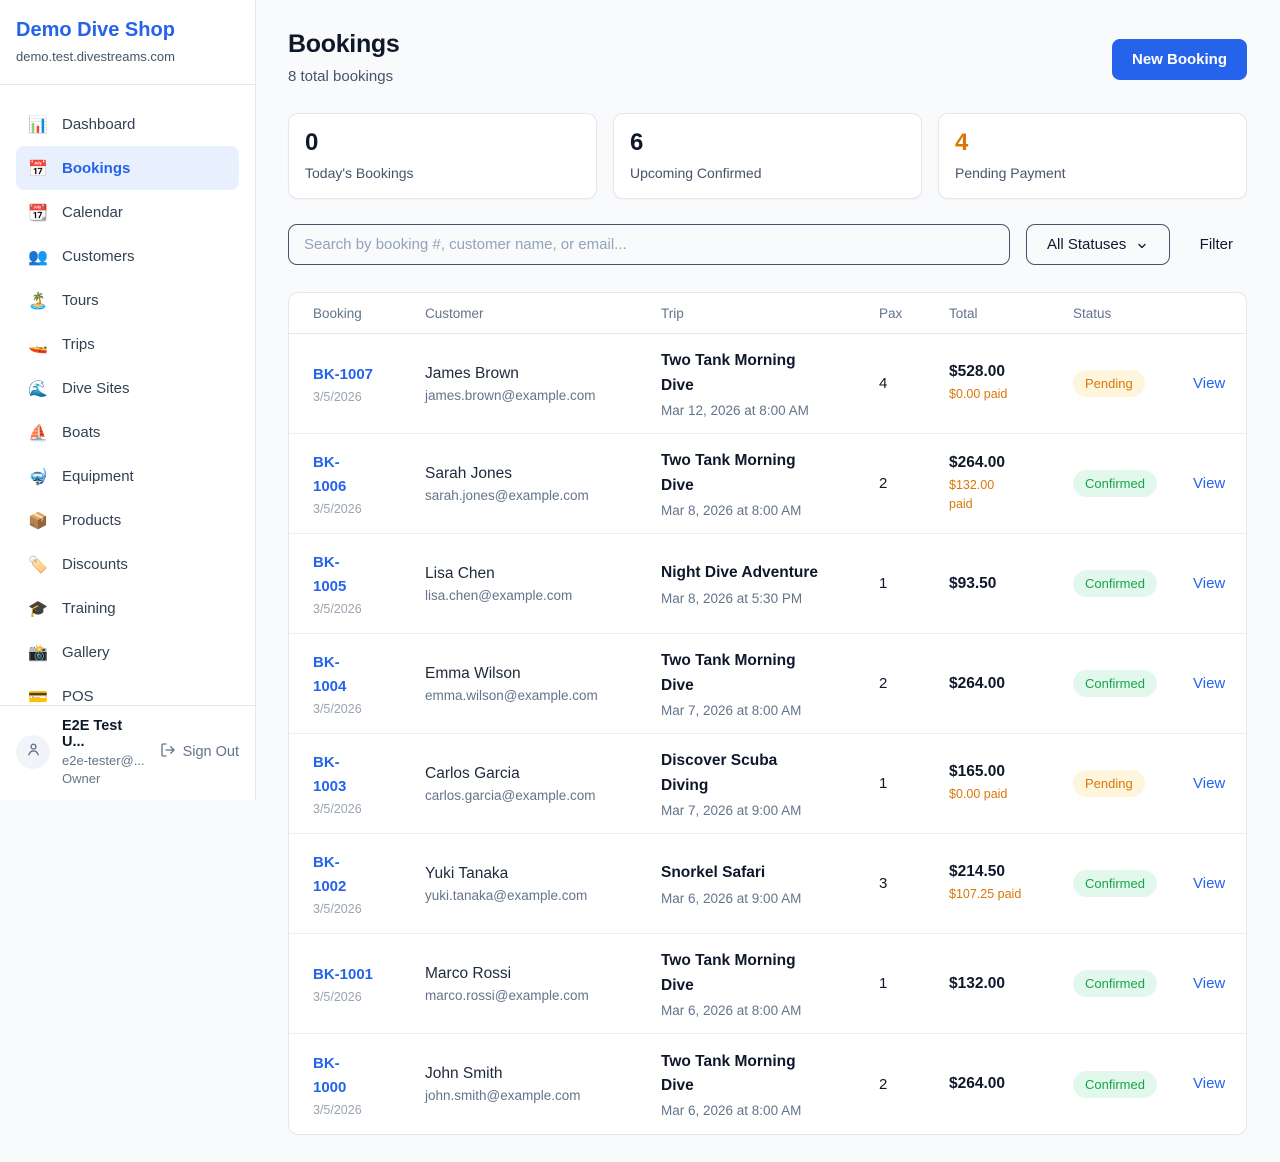  I want to click on trip-datetime: Mar 8, 2026 at 8:00 AM, so click(731, 510).